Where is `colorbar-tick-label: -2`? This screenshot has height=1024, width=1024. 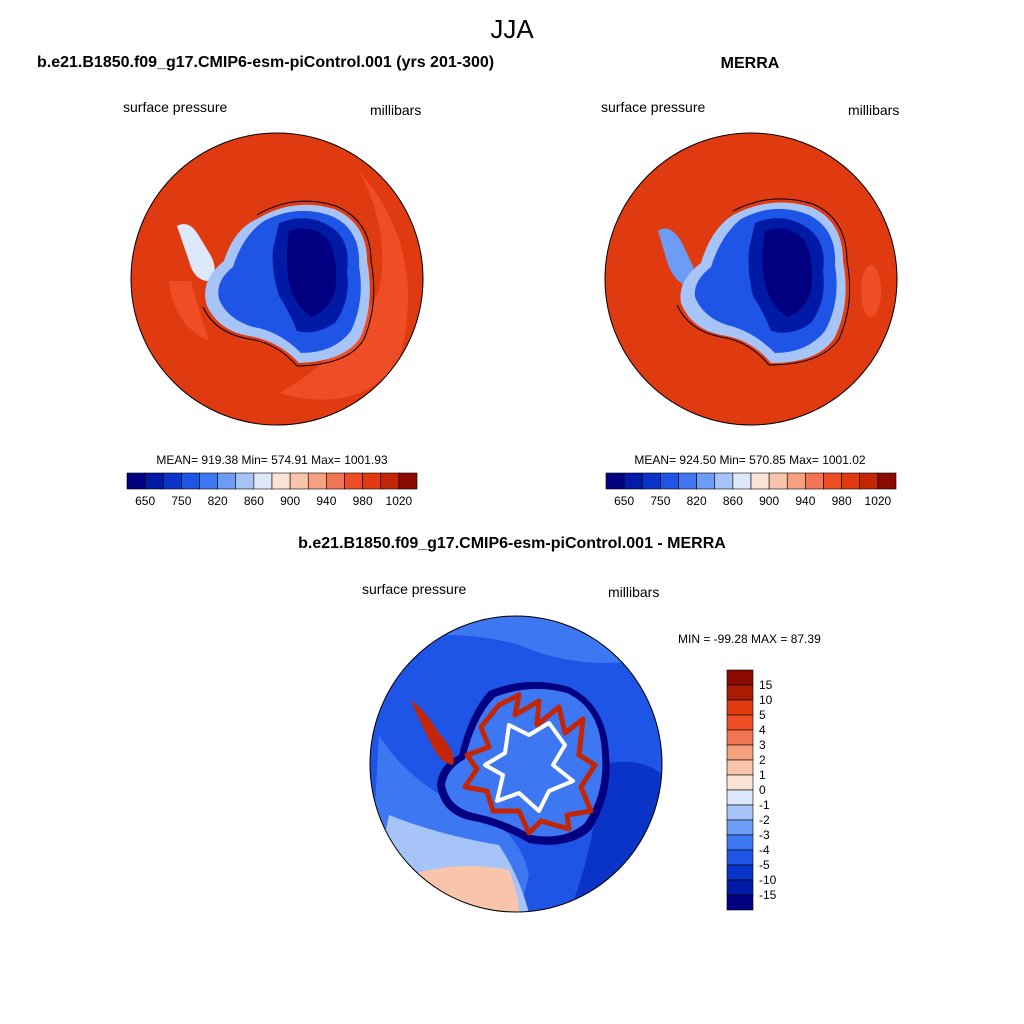
colorbar-tick-label: -2 is located at coordinates (764, 820).